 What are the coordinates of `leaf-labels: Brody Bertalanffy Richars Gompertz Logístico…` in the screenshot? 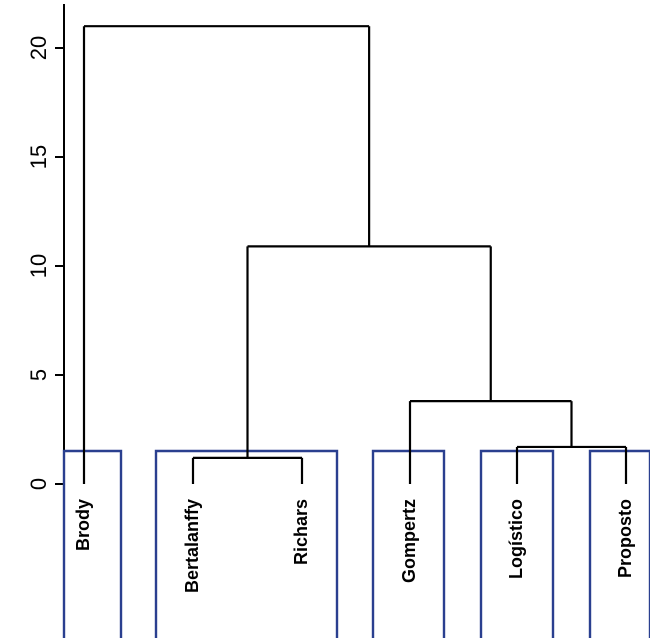 It's located at (354, 546).